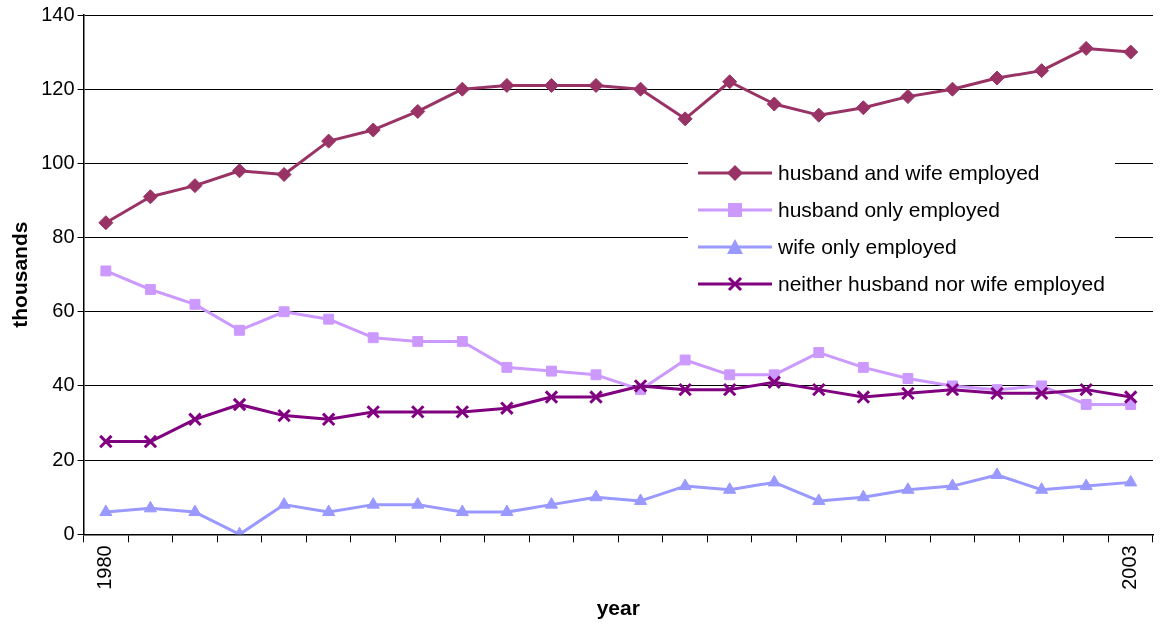 This screenshot has width=1164, height=631. I want to click on y-tick-label: 140, so click(58, 13).